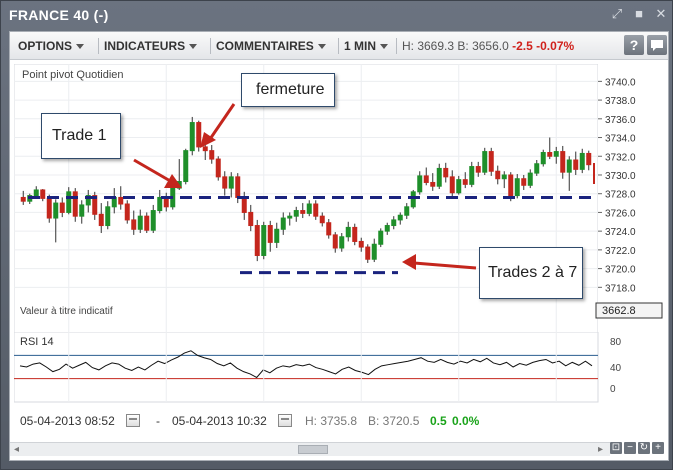 Image resolution: width=673 pixels, height=470 pixels. Describe the element at coordinates (620, 213) in the screenshot. I see `y-tick-label: 3726.0` at that location.